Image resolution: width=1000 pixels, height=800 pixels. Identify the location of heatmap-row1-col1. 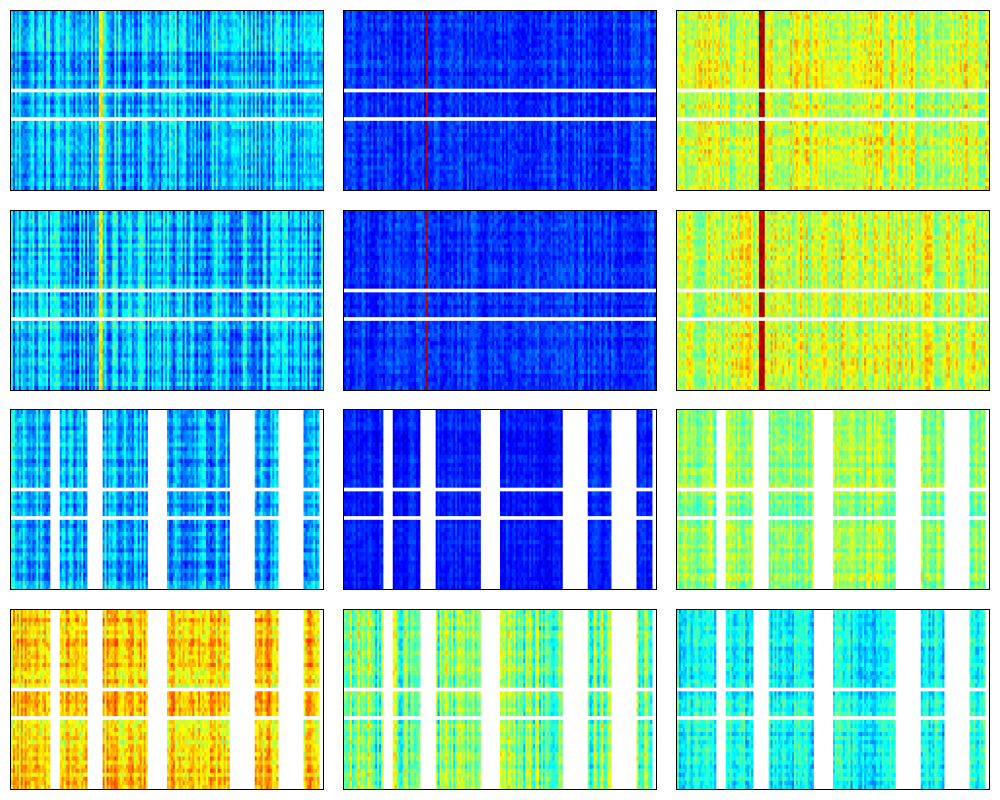
(167, 100).